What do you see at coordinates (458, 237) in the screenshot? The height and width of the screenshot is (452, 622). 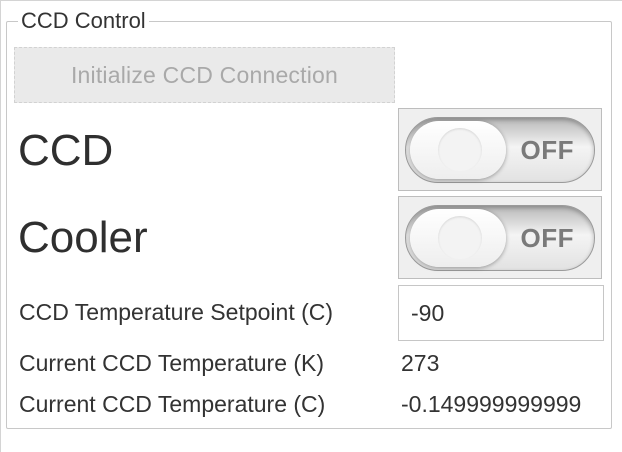 I see `cooler-toggle-knob-icon` at bounding box center [458, 237].